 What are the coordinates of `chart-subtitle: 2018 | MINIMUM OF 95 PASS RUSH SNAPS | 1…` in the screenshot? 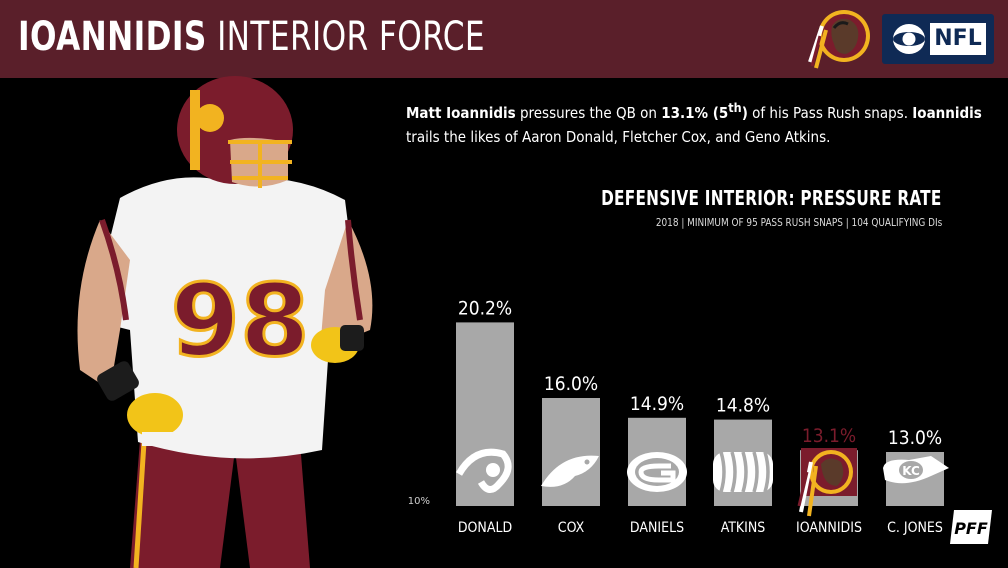 It's located at (798, 222).